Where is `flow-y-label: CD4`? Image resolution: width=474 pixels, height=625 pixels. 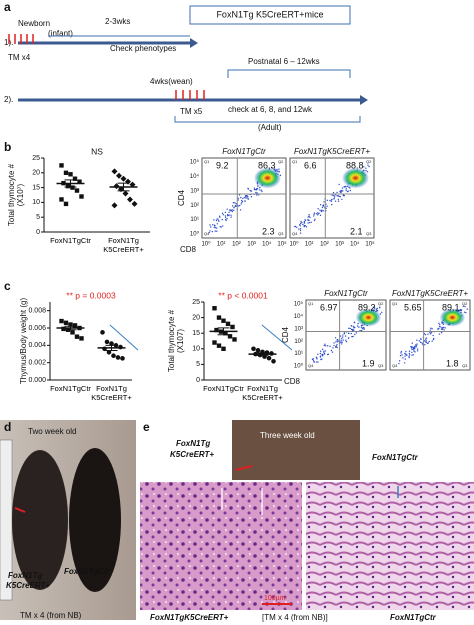
flow-y-label: CD4 is located at coordinates (181, 197).